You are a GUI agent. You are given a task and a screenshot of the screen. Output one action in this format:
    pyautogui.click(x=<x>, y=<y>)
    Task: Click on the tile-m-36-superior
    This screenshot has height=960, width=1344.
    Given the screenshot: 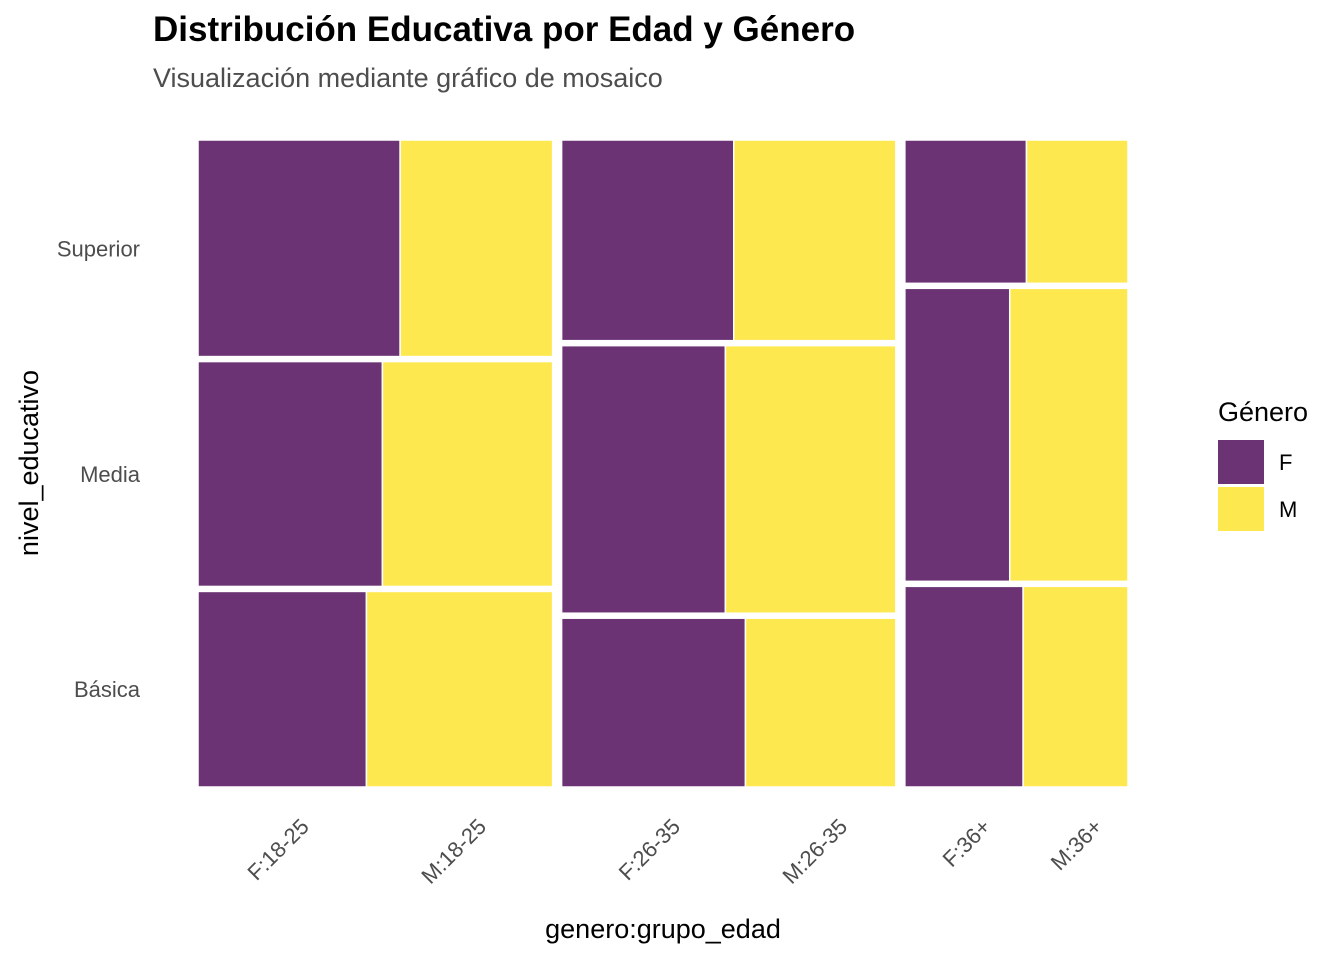 What is the action you would take?
    pyautogui.click(x=1077, y=212)
    